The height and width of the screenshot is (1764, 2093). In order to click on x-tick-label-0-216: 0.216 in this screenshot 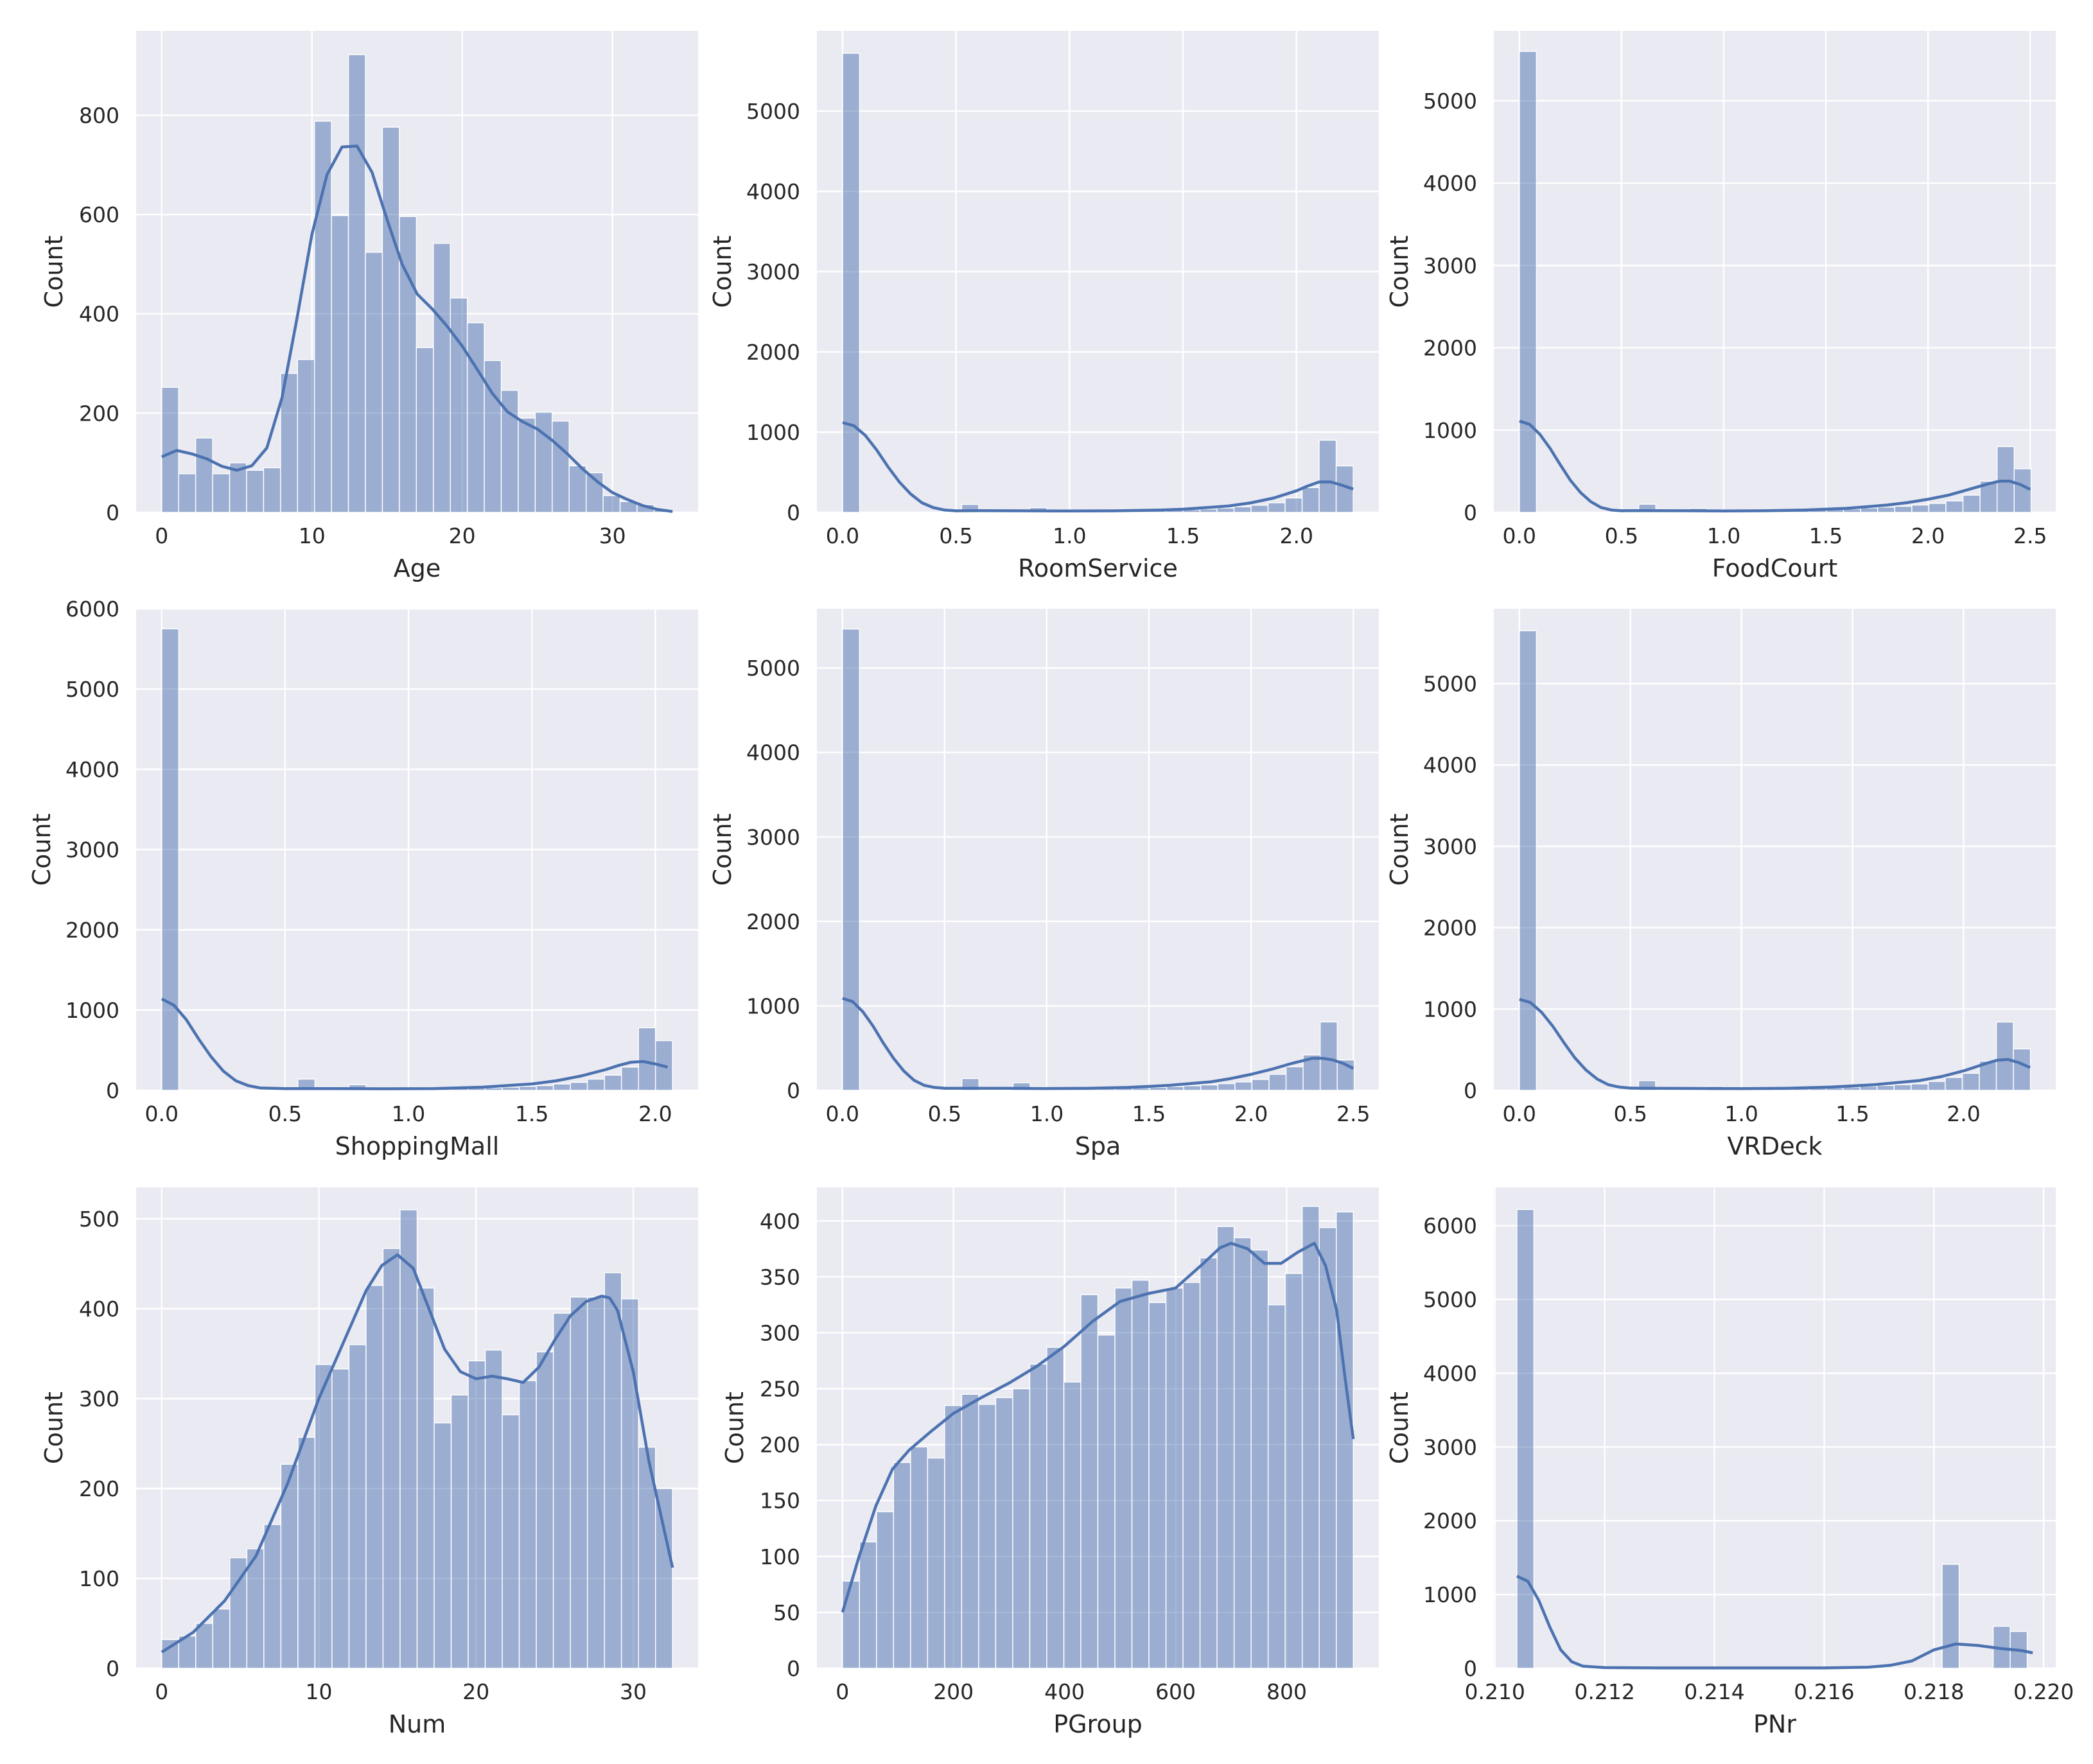, I will do `click(1824, 1691)`.